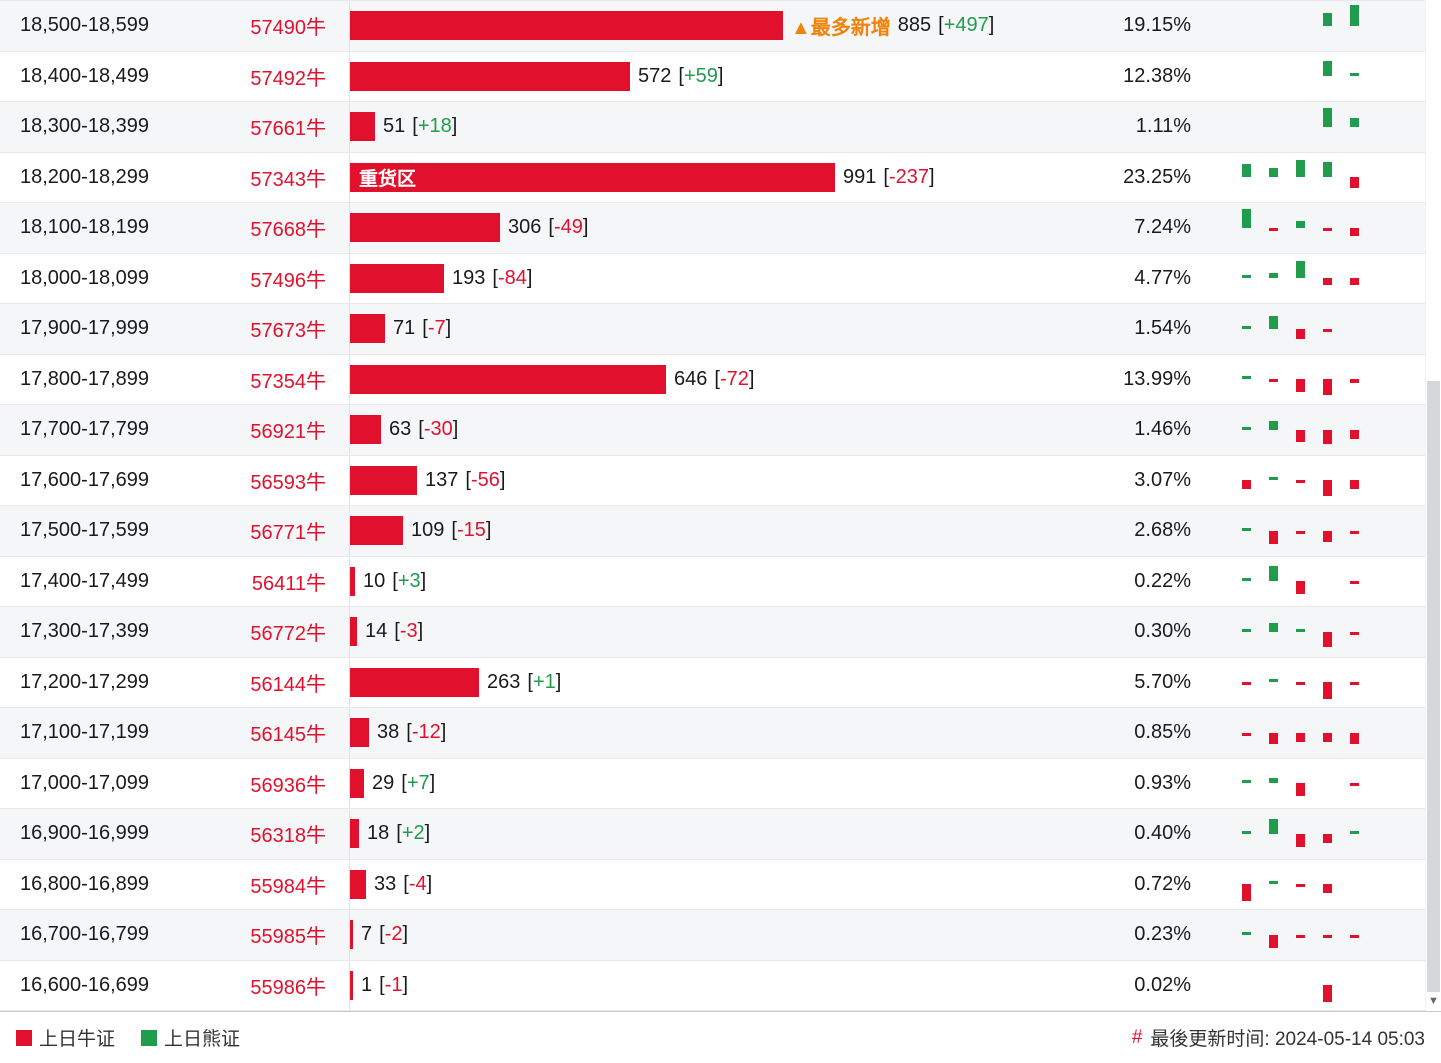 Image resolution: width=1441 pixels, height=1063 pixels. Describe the element at coordinates (393, 984) in the screenshot. I see `change-value: -1` at that location.